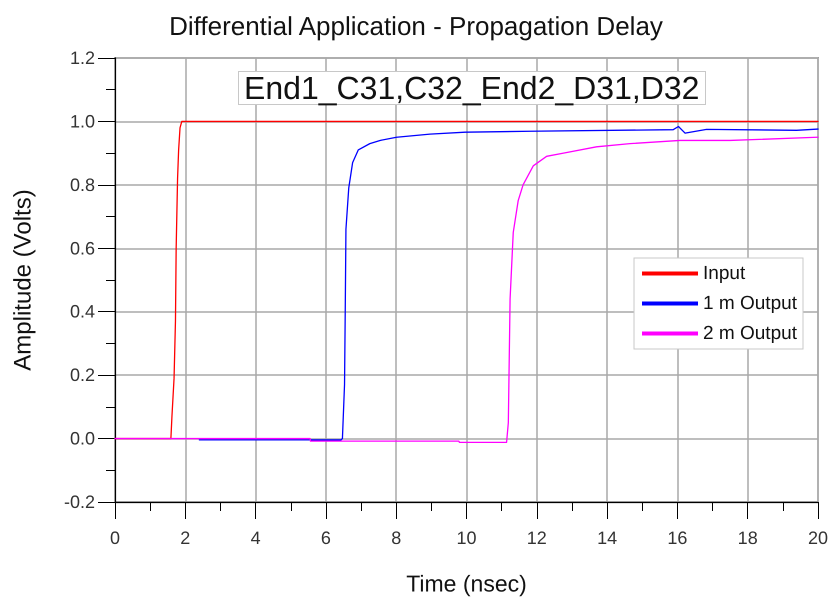 The height and width of the screenshot is (602, 832). I want to click on y-tick-label: 0.4, so click(82, 312).